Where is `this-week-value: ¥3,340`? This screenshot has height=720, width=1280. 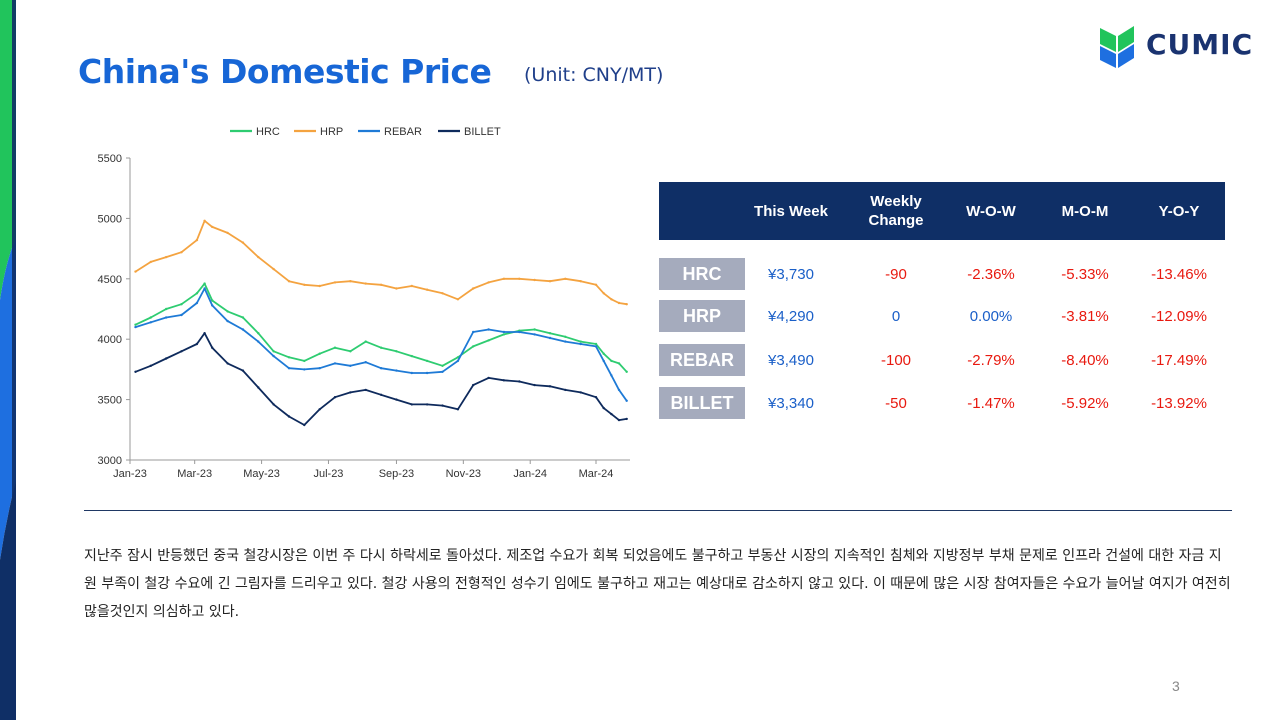 this-week-value: ¥3,340 is located at coordinates (791, 403).